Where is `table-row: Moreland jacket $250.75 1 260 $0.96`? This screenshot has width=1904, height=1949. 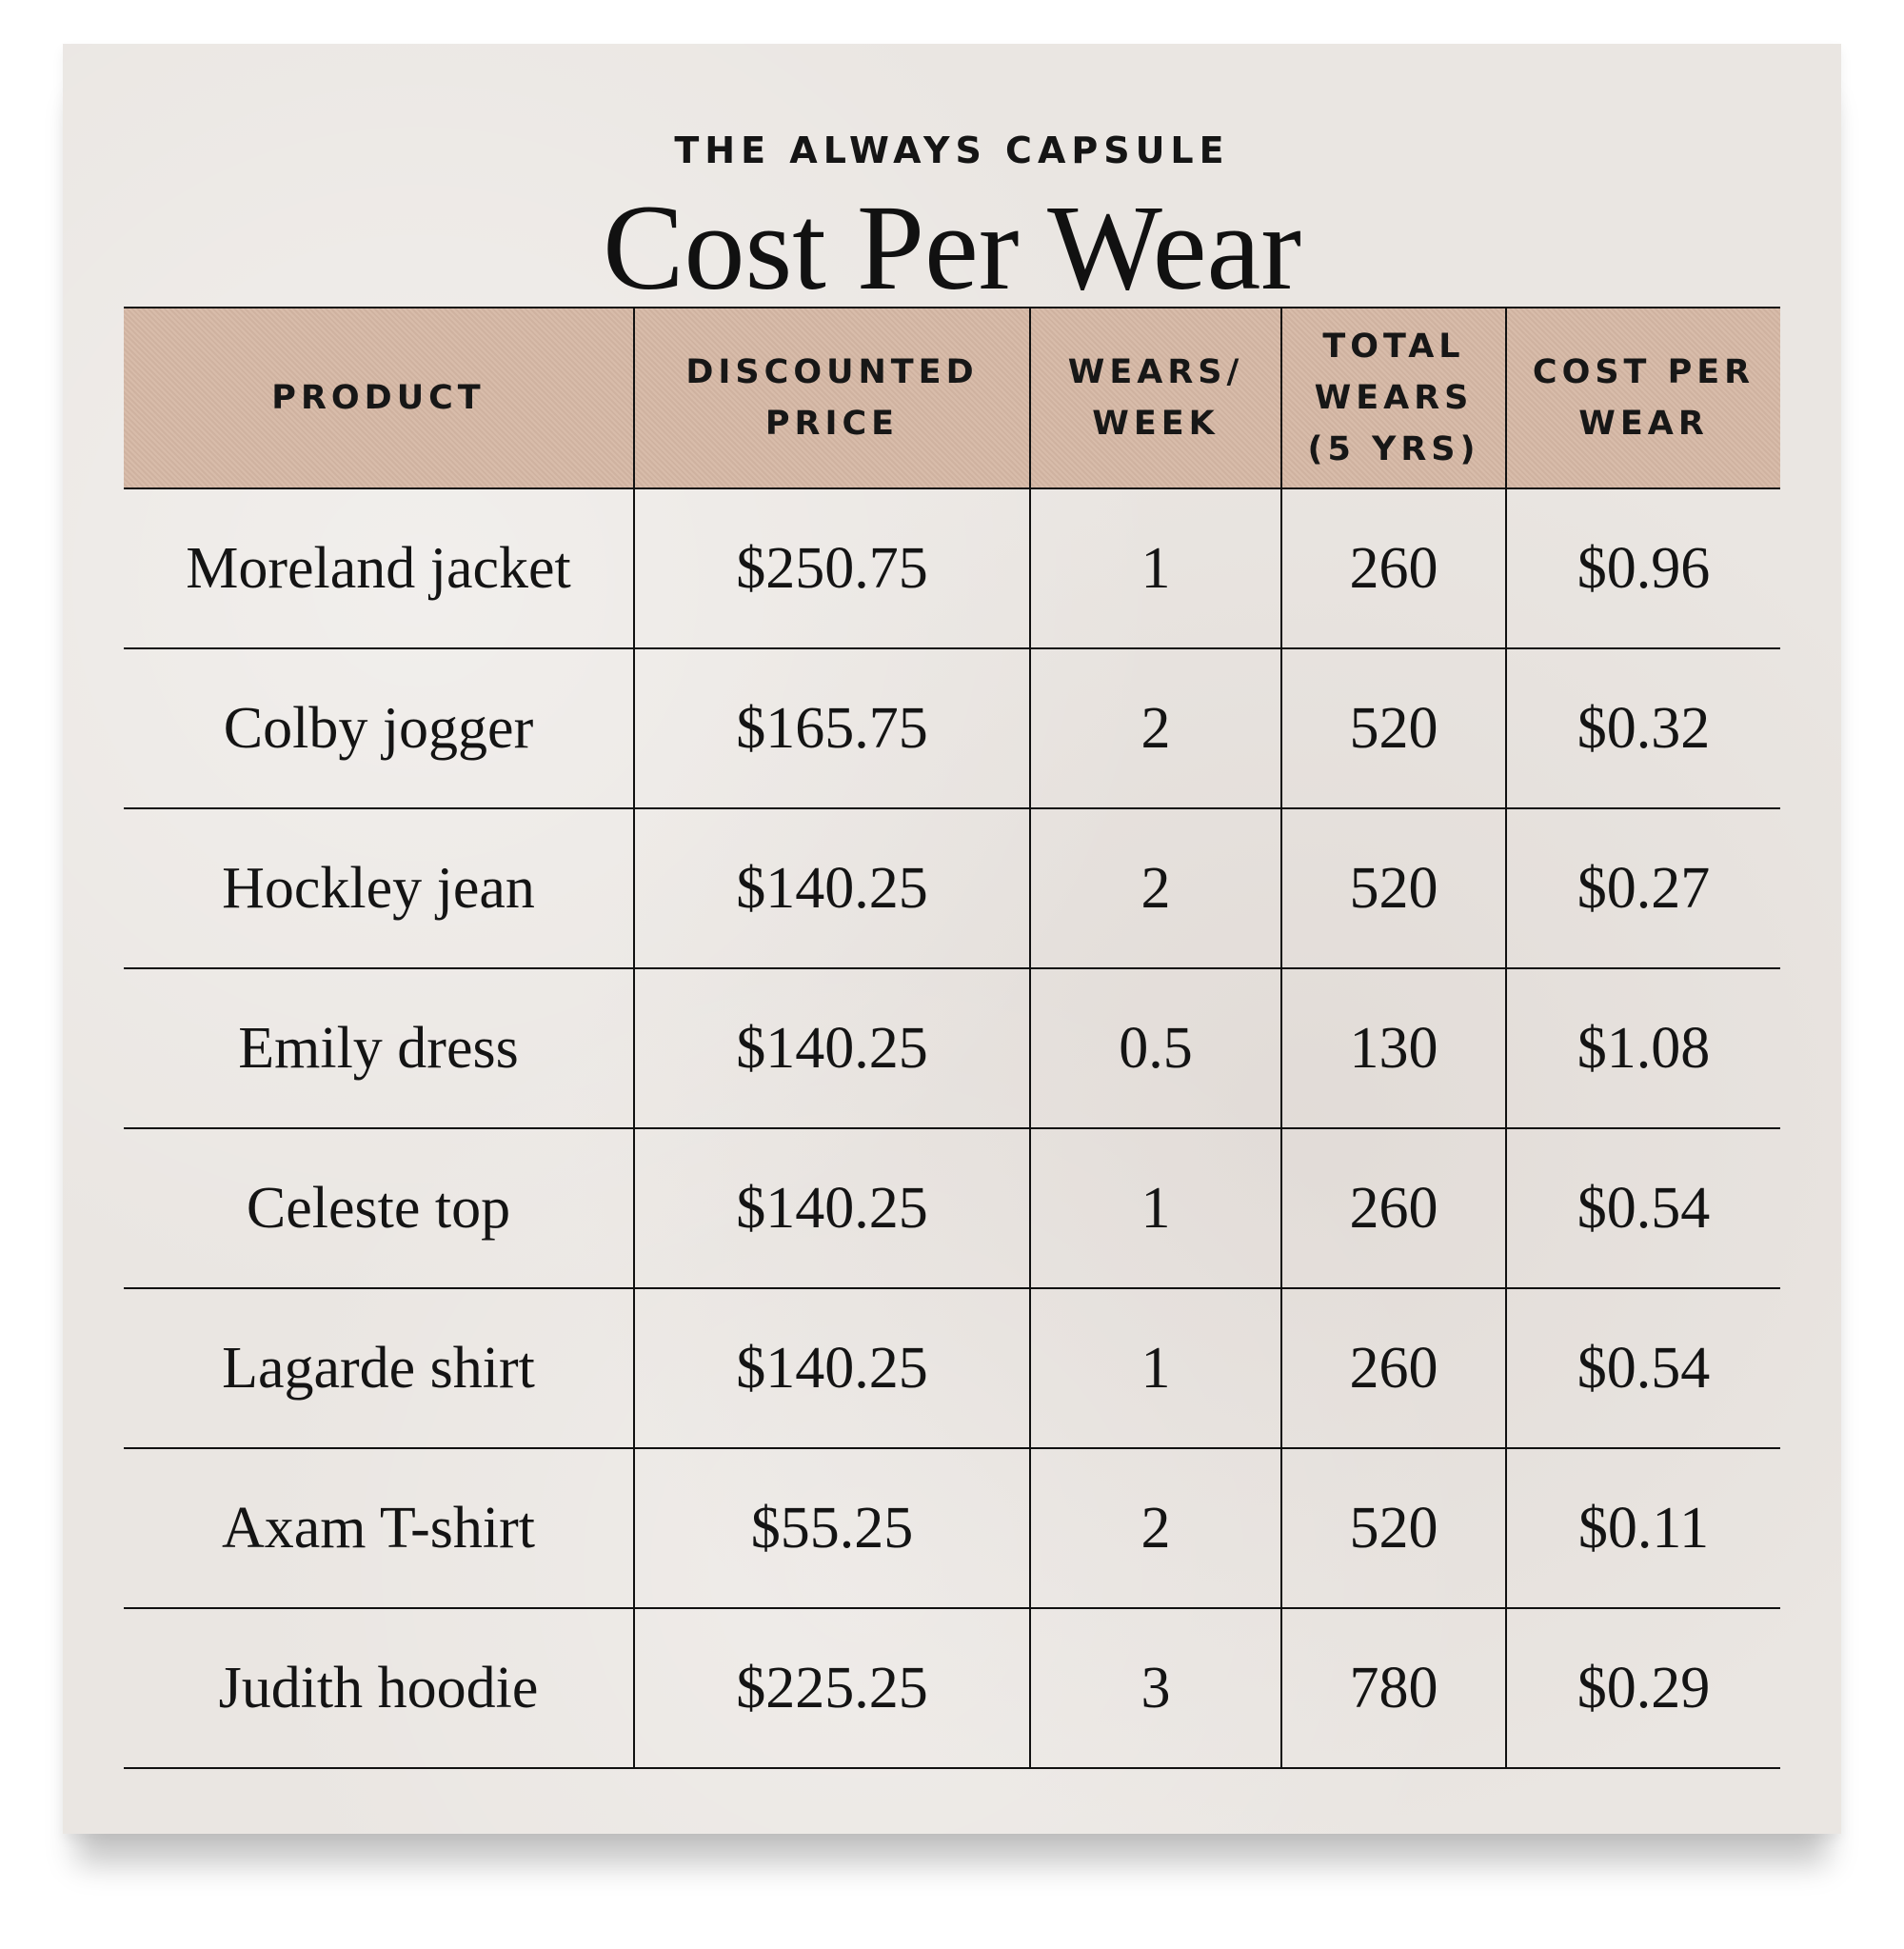 table-row: Moreland jacket $250.75 1 260 $0.96 is located at coordinates (952, 568).